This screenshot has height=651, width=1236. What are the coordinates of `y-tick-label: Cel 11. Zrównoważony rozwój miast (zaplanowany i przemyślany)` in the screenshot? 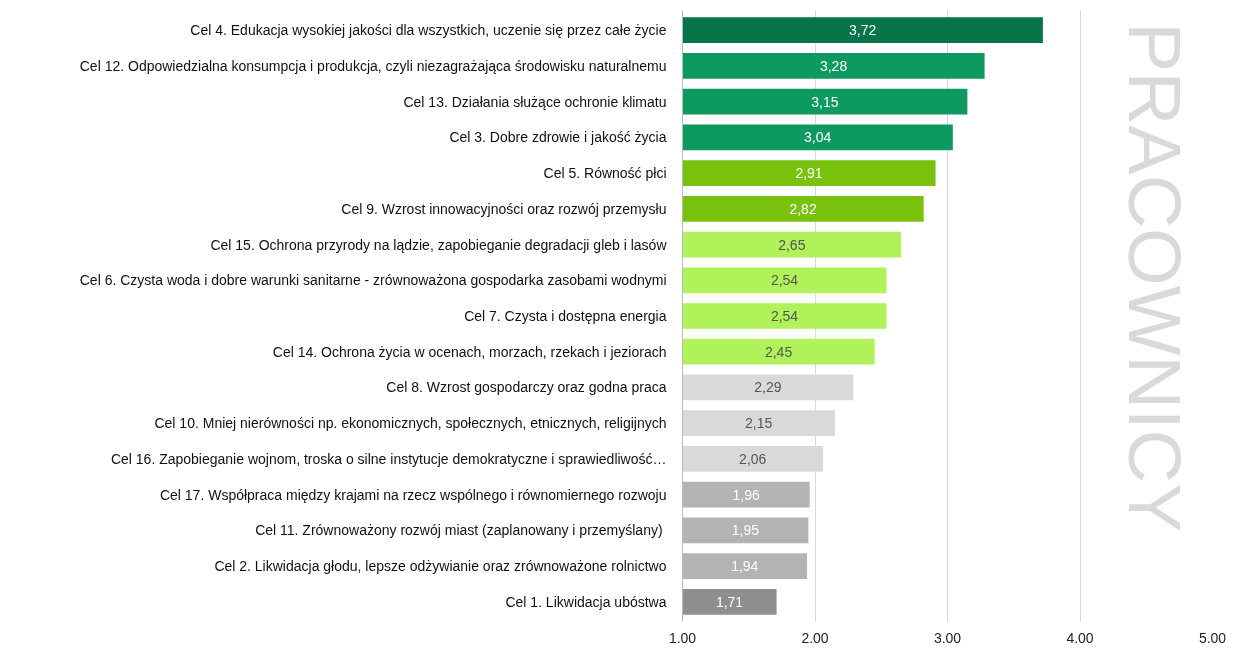 It's located at (459, 530).